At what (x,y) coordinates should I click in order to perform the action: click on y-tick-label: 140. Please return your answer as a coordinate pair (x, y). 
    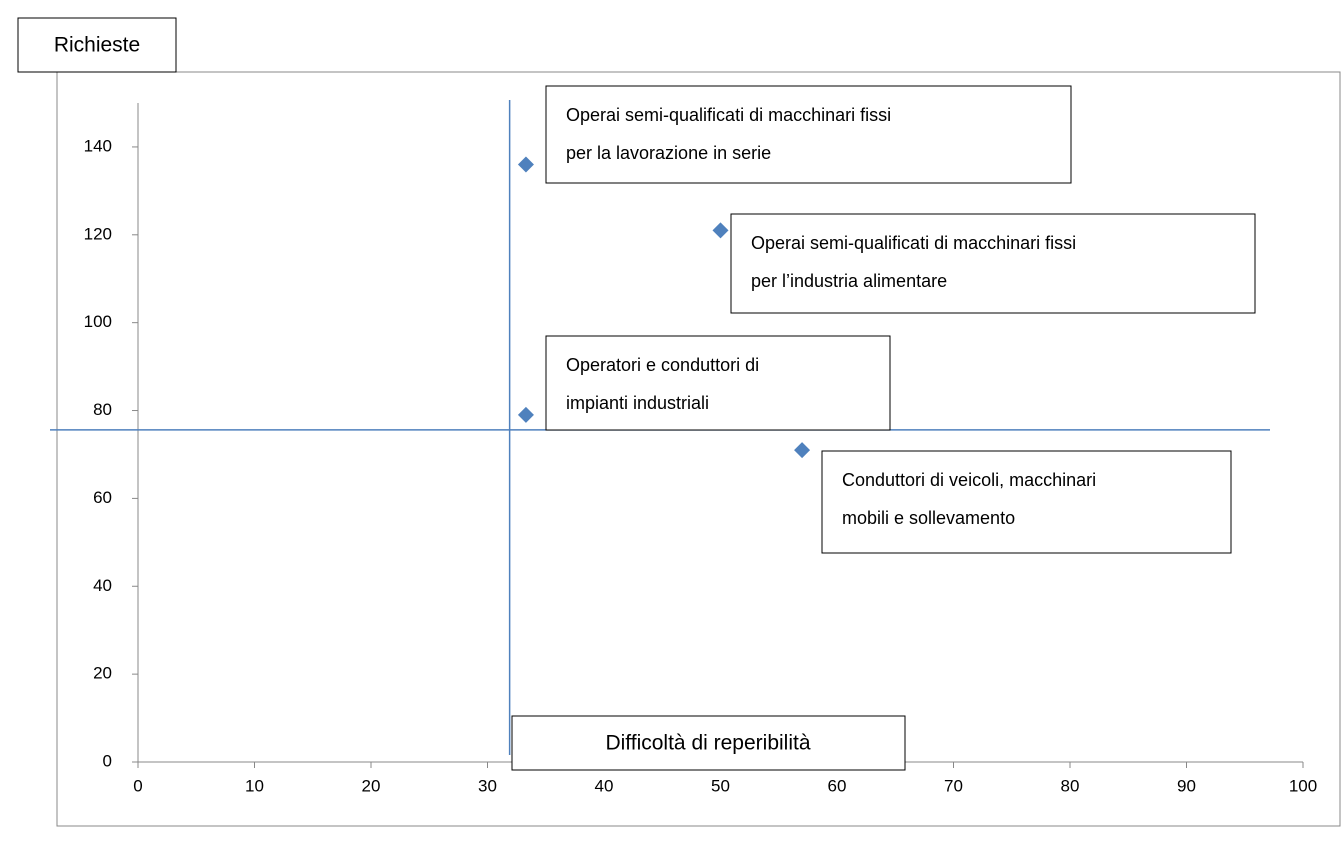
    Looking at the image, I should click on (98, 145).